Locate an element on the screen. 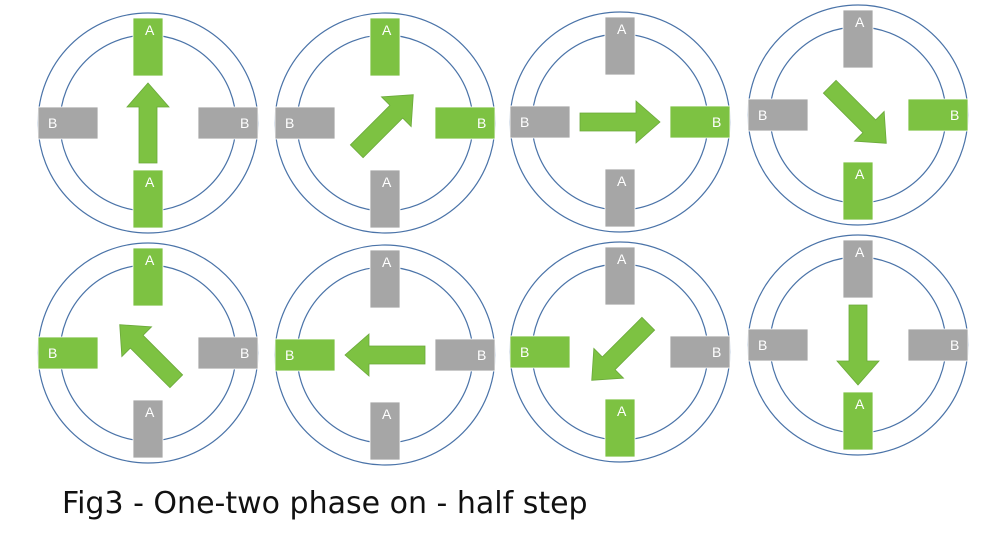 The height and width of the screenshot is (538, 998). motor-8: A A B B is located at coordinates (858, 345).